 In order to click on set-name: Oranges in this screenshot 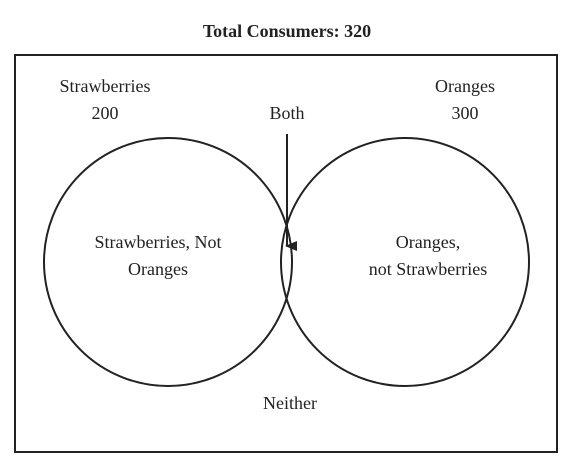, I will do `click(465, 86)`.